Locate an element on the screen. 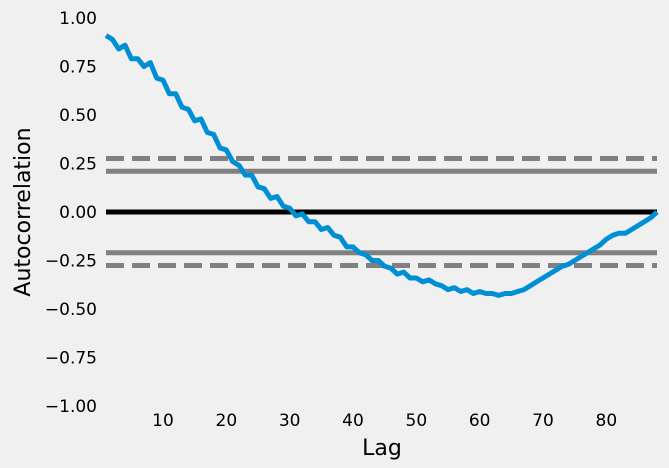  y-tick-label: 0.00 is located at coordinates (78, 213).